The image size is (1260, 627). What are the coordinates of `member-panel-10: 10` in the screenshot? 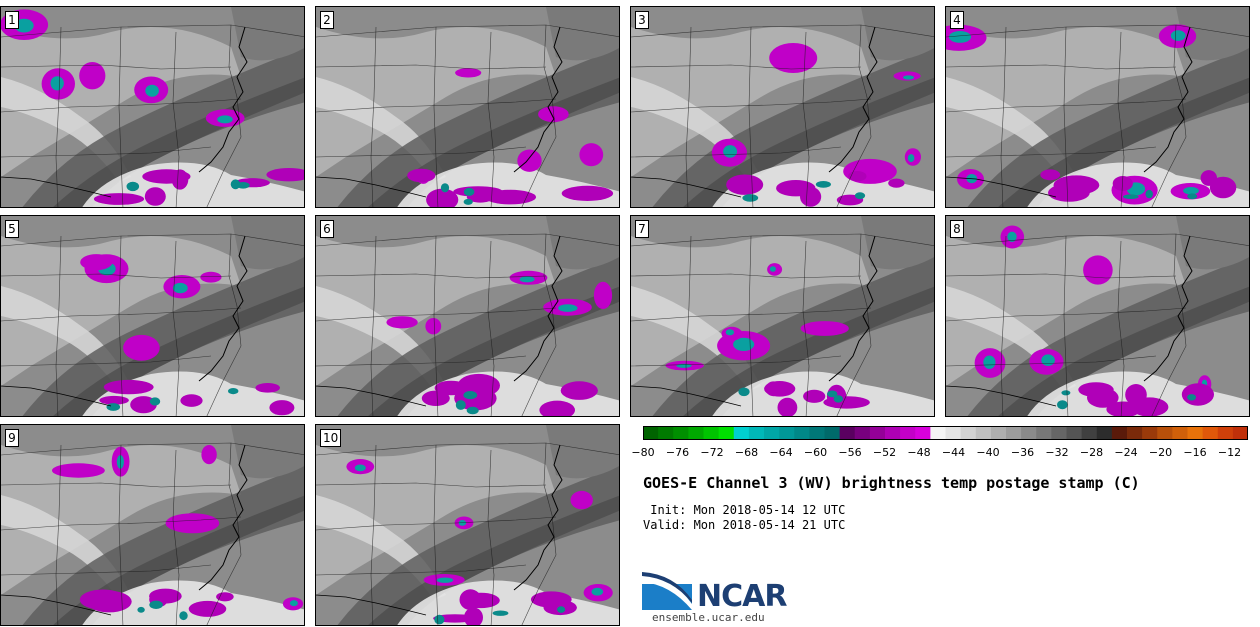 It's located at (467, 525).